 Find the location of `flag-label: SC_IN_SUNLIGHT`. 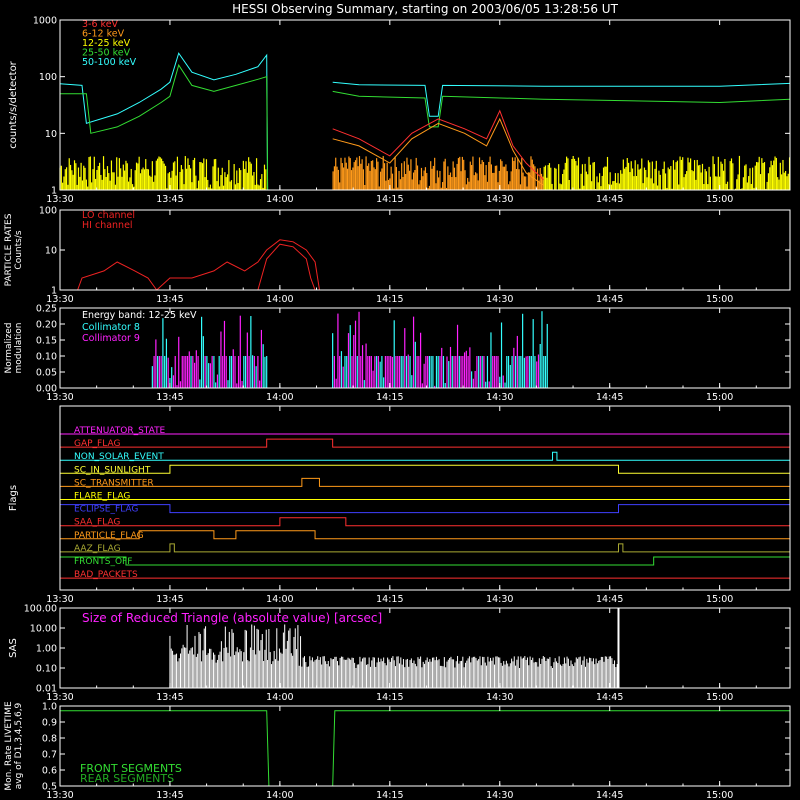

flag-label: SC_IN_SUNLIGHT is located at coordinates (112, 470).